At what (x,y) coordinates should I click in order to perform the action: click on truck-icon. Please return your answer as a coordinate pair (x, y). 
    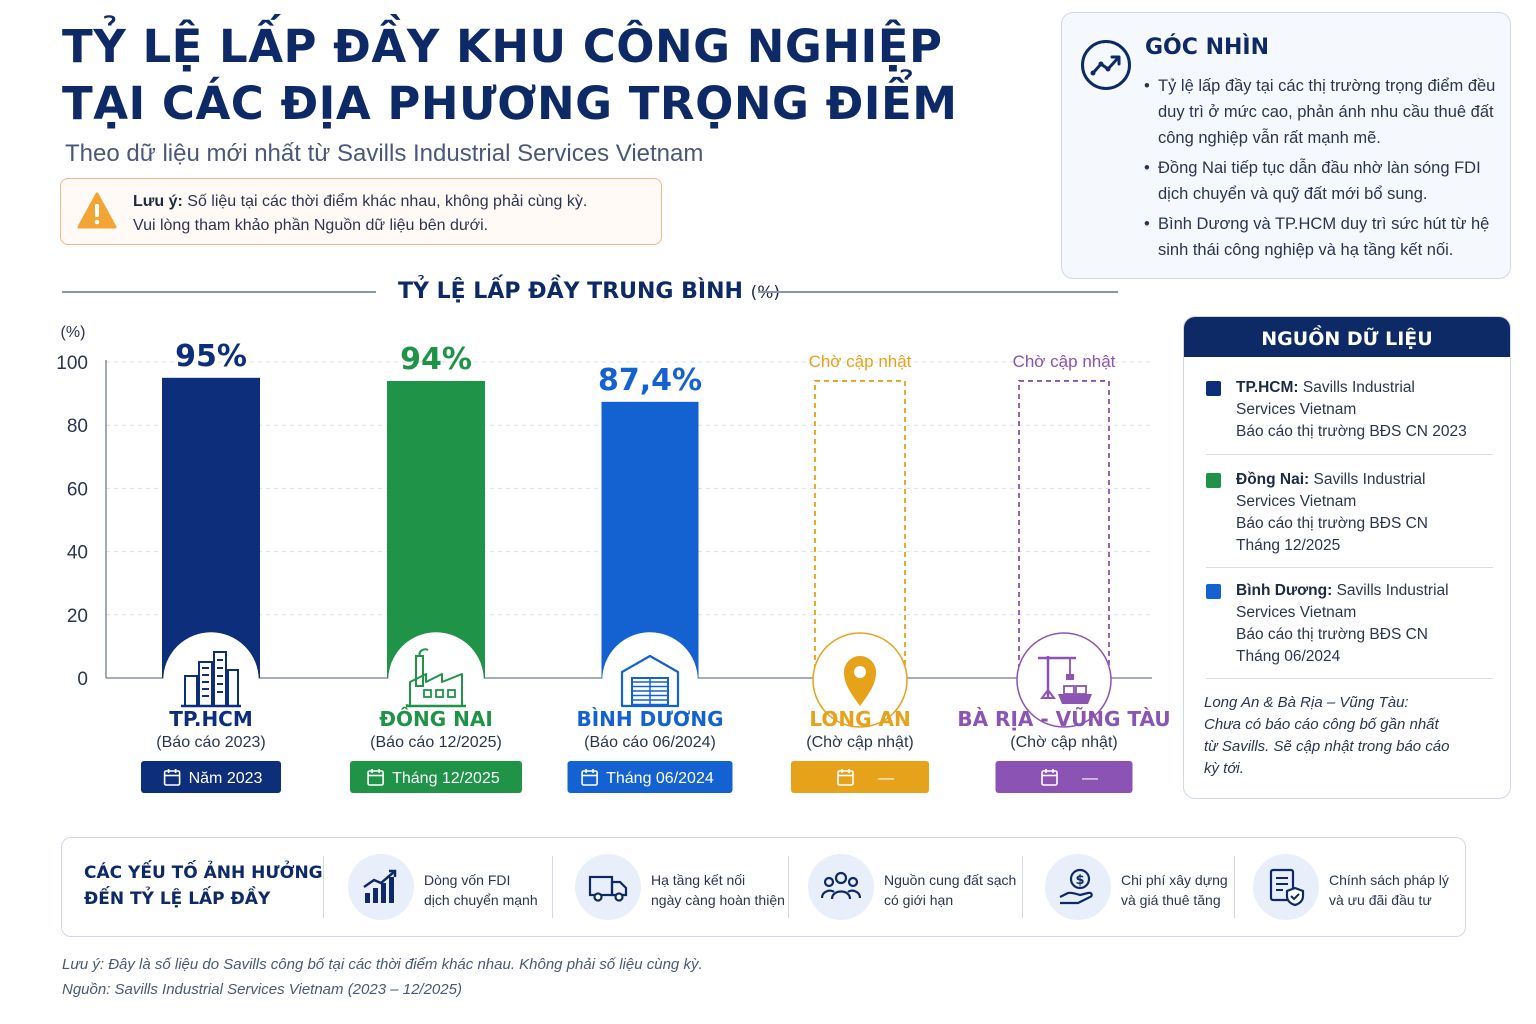
    Looking at the image, I should click on (608, 888).